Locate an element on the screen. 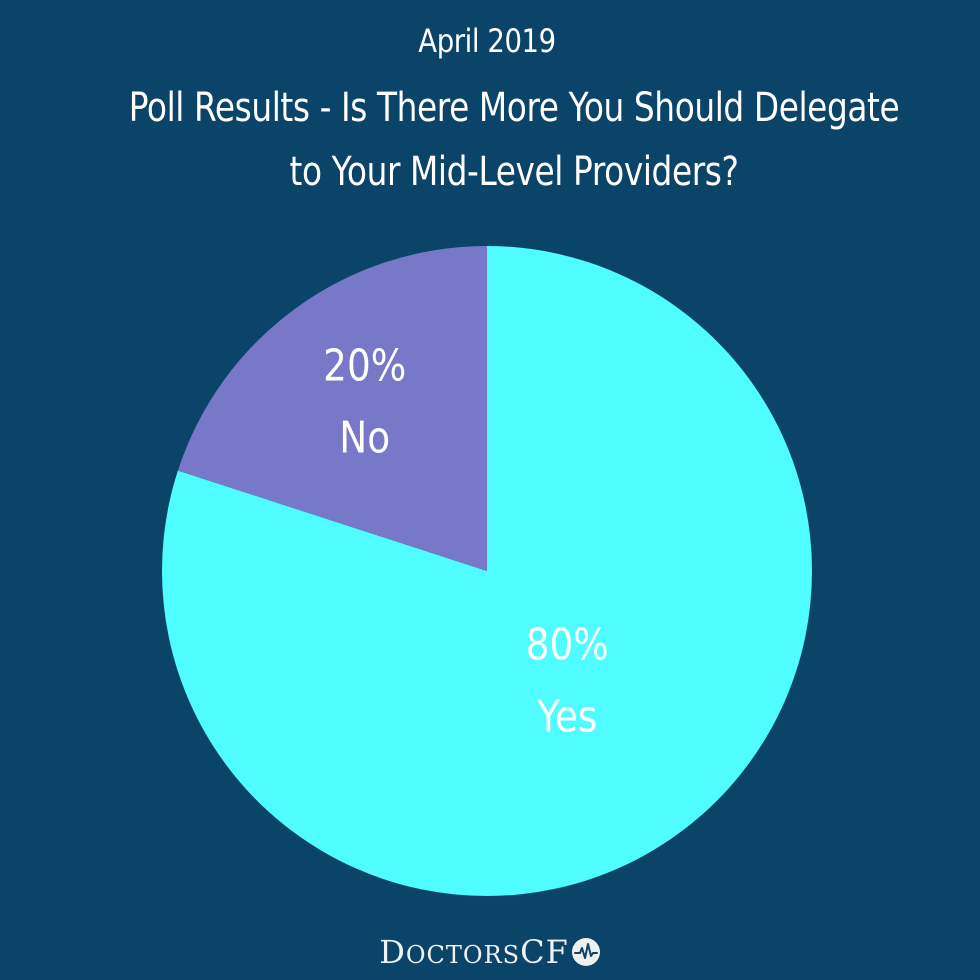 This screenshot has height=980, width=980. brand-suffix: CF is located at coordinates (544, 951).